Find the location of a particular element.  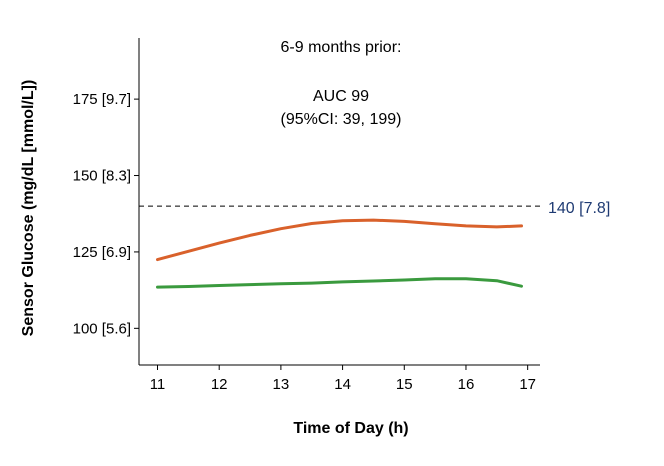

annotation-auc: AUC 99 is located at coordinates (341, 96).